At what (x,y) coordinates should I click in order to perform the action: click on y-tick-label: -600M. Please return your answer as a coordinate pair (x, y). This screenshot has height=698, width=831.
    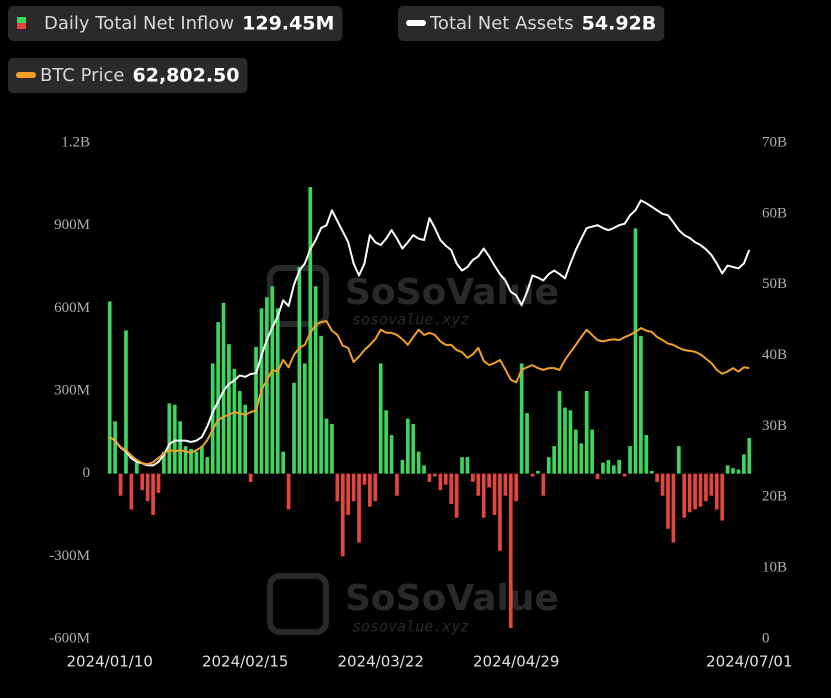
    Looking at the image, I should click on (69, 638).